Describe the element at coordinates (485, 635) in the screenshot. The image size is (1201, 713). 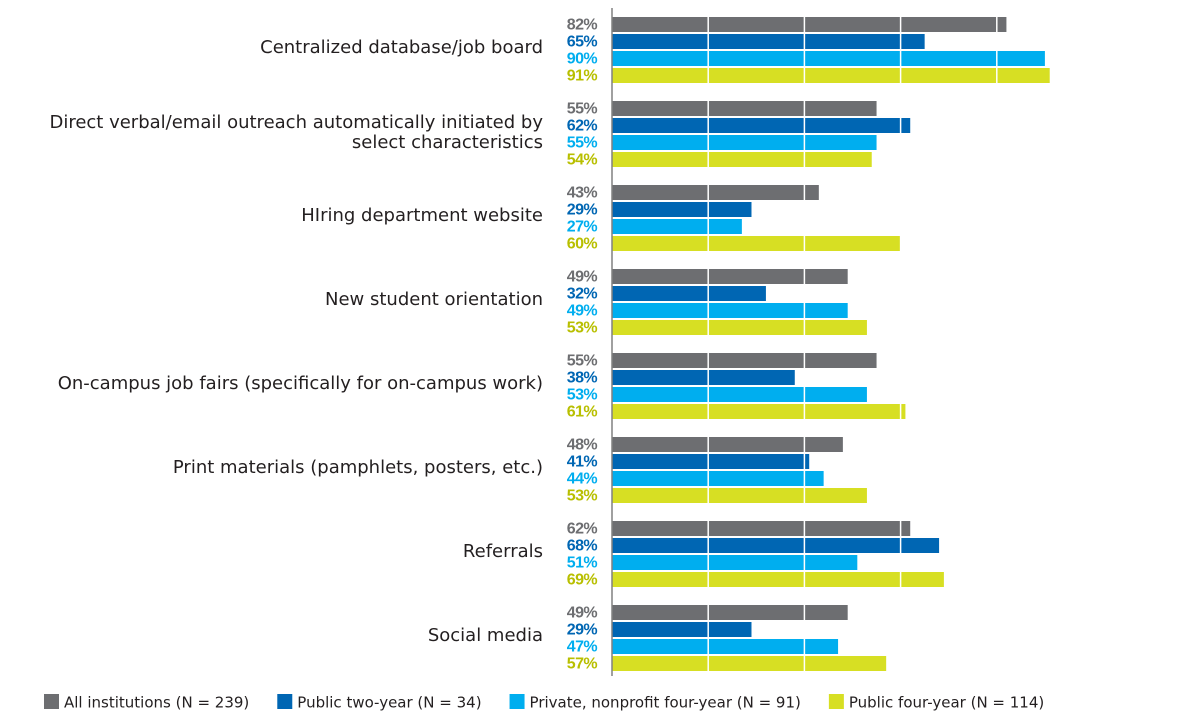
I see `category-label: Social media` at that location.